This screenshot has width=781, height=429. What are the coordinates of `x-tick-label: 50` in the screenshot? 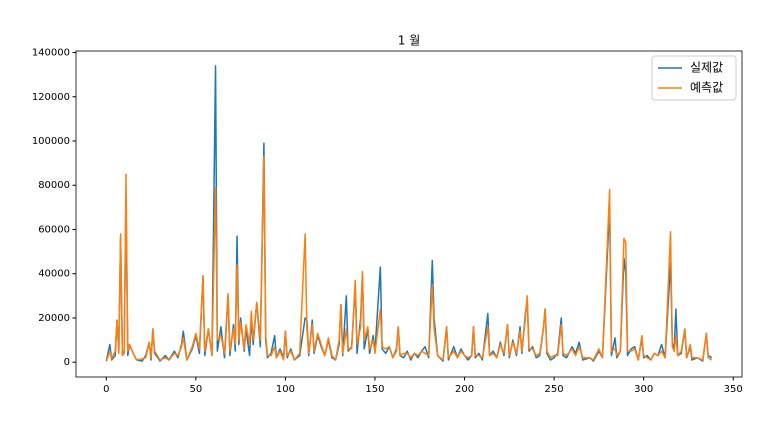 It's located at (195, 389).